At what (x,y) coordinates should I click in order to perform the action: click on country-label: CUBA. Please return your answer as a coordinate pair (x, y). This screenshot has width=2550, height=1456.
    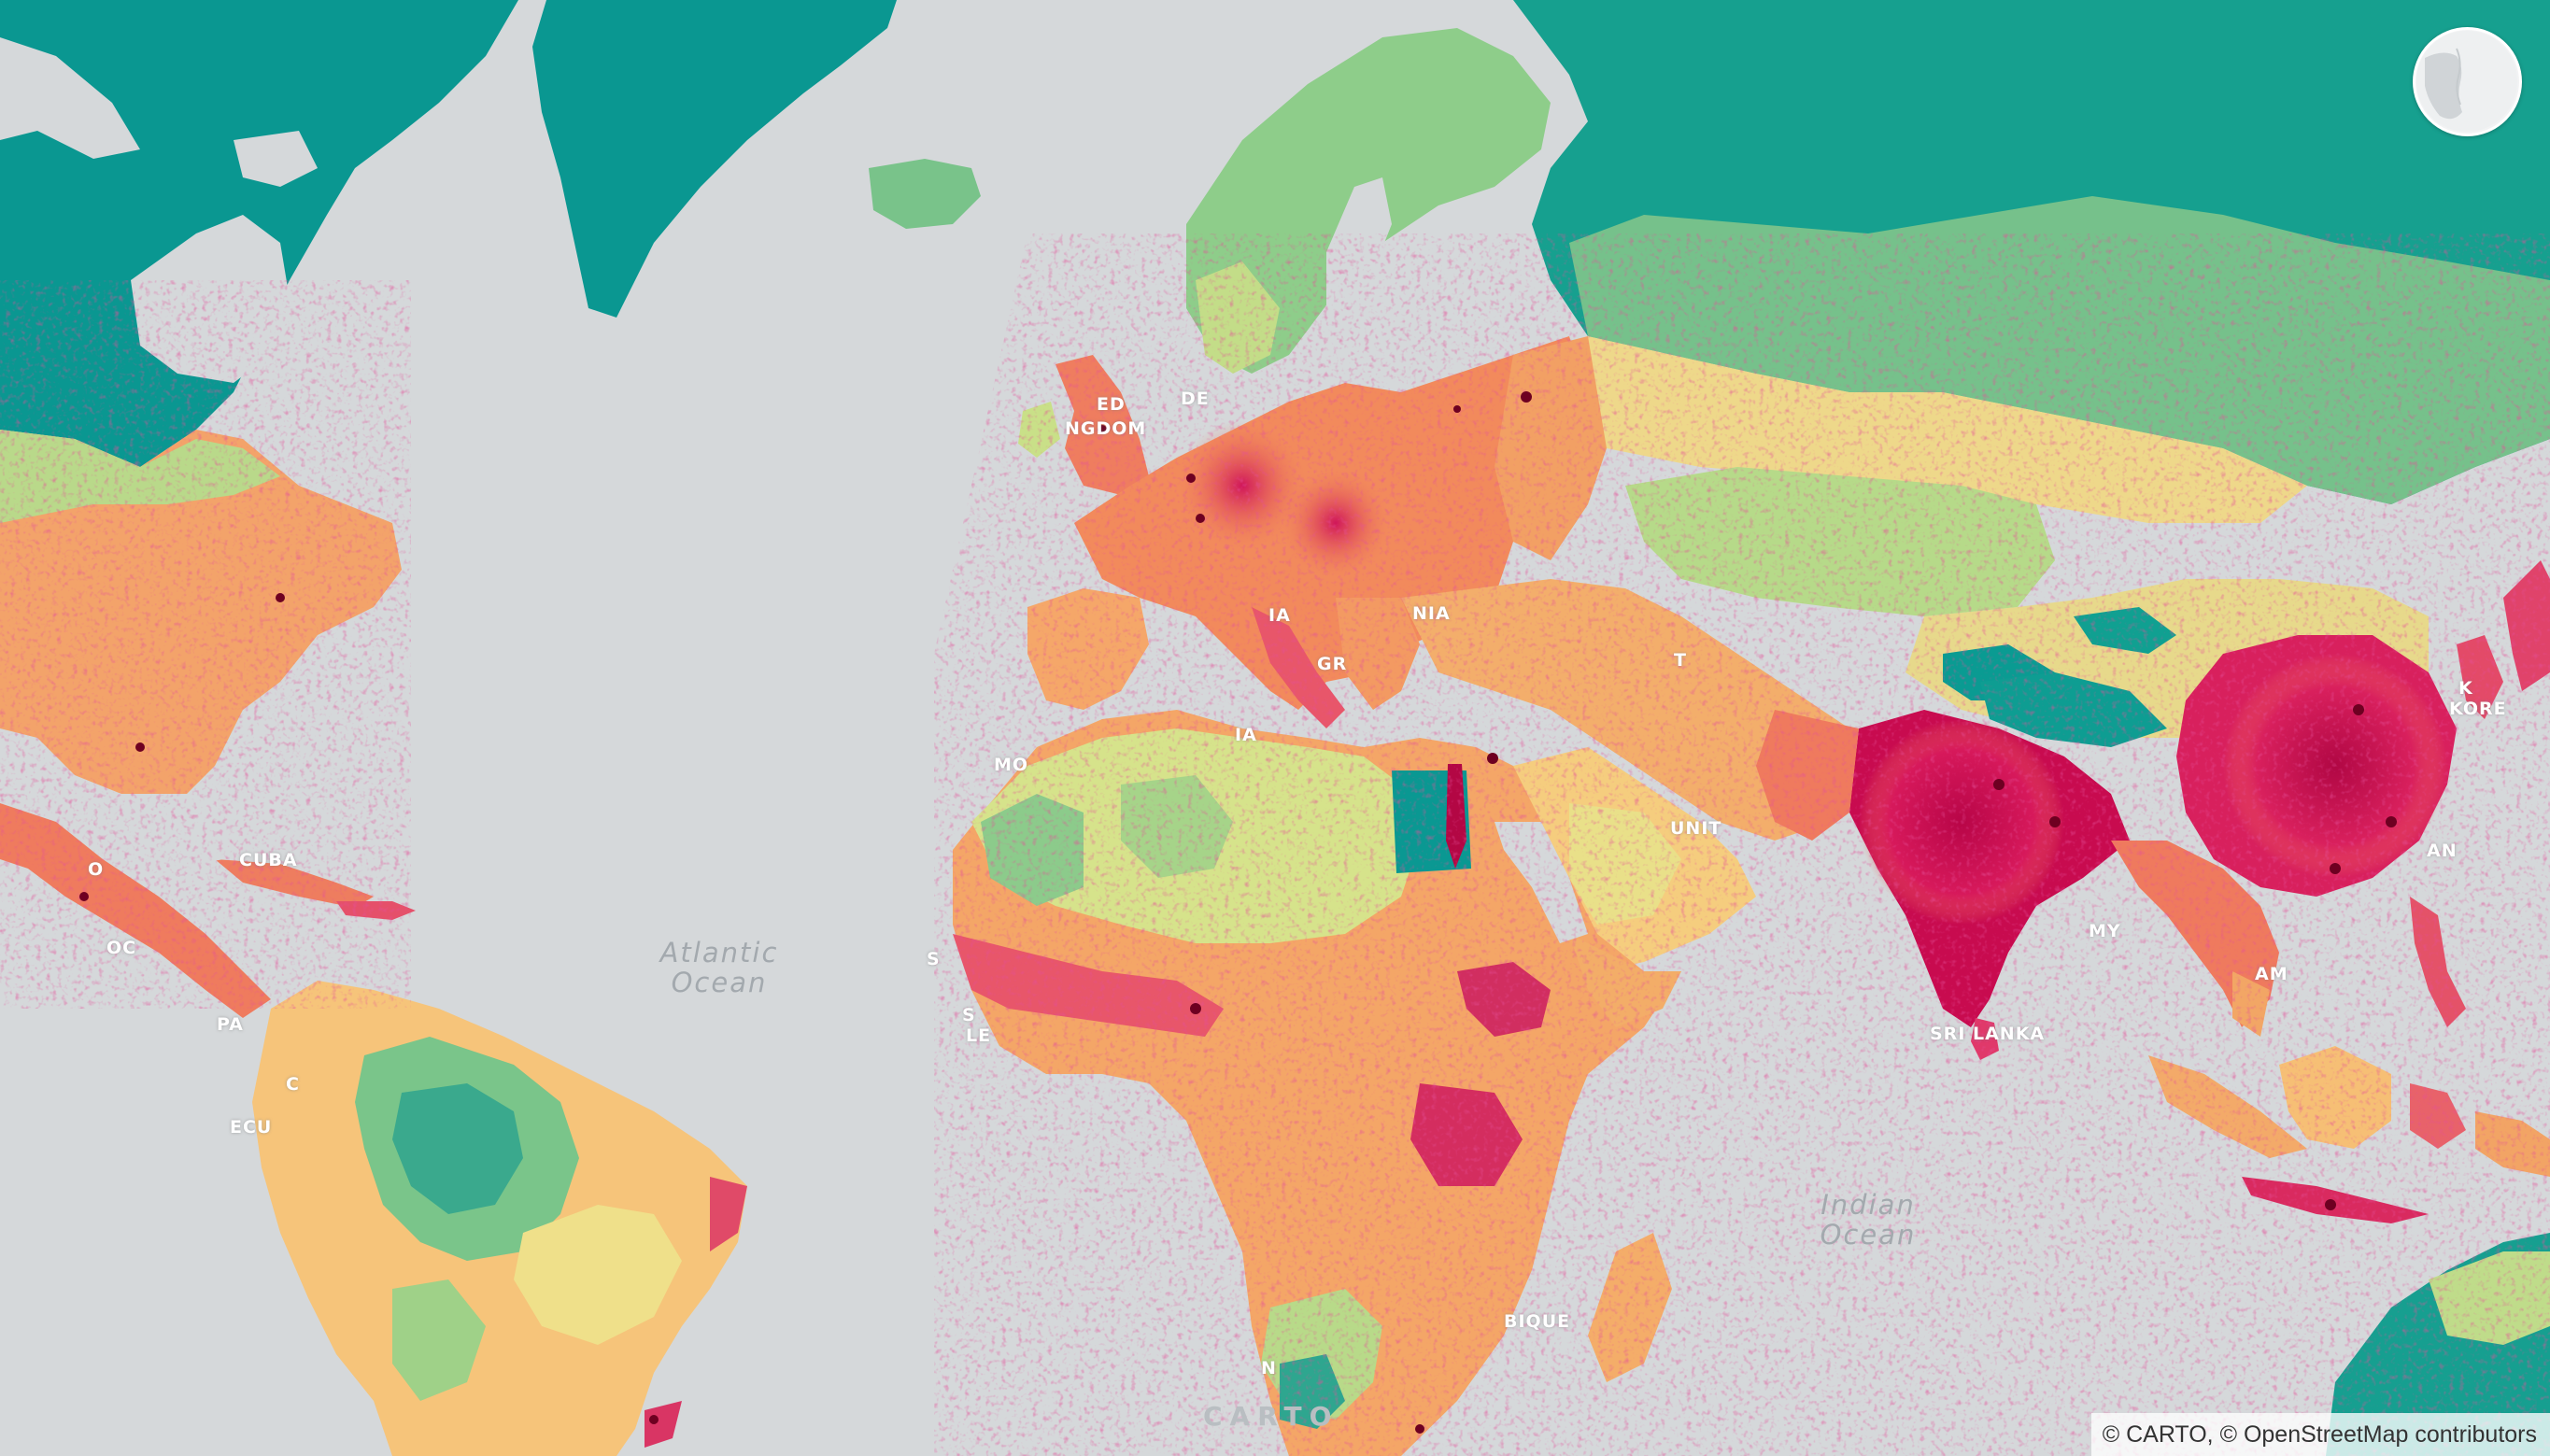
    Looking at the image, I should click on (268, 860).